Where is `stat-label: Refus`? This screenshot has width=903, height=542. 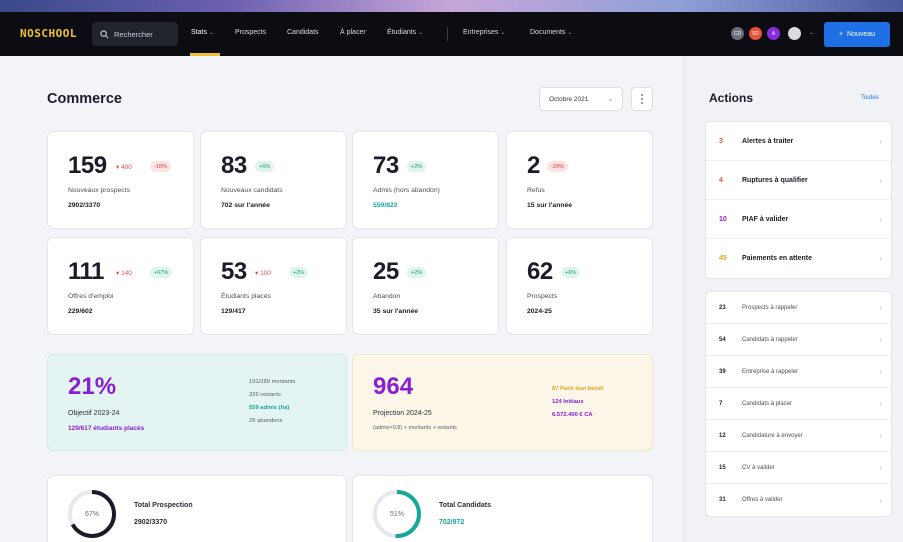 stat-label: Refus is located at coordinates (536, 190).